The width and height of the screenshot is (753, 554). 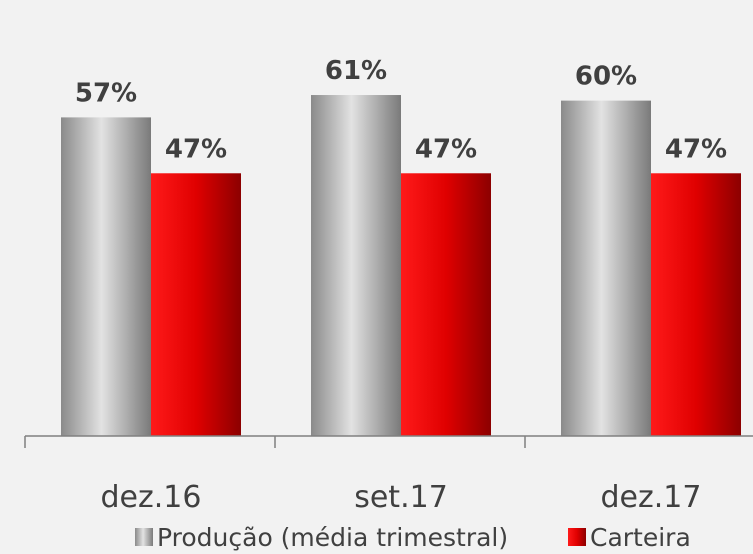 What do you see at coordinates (606, 77) in the screenshot?
I see `value-label: 60%` at bounding box center [606, 77].